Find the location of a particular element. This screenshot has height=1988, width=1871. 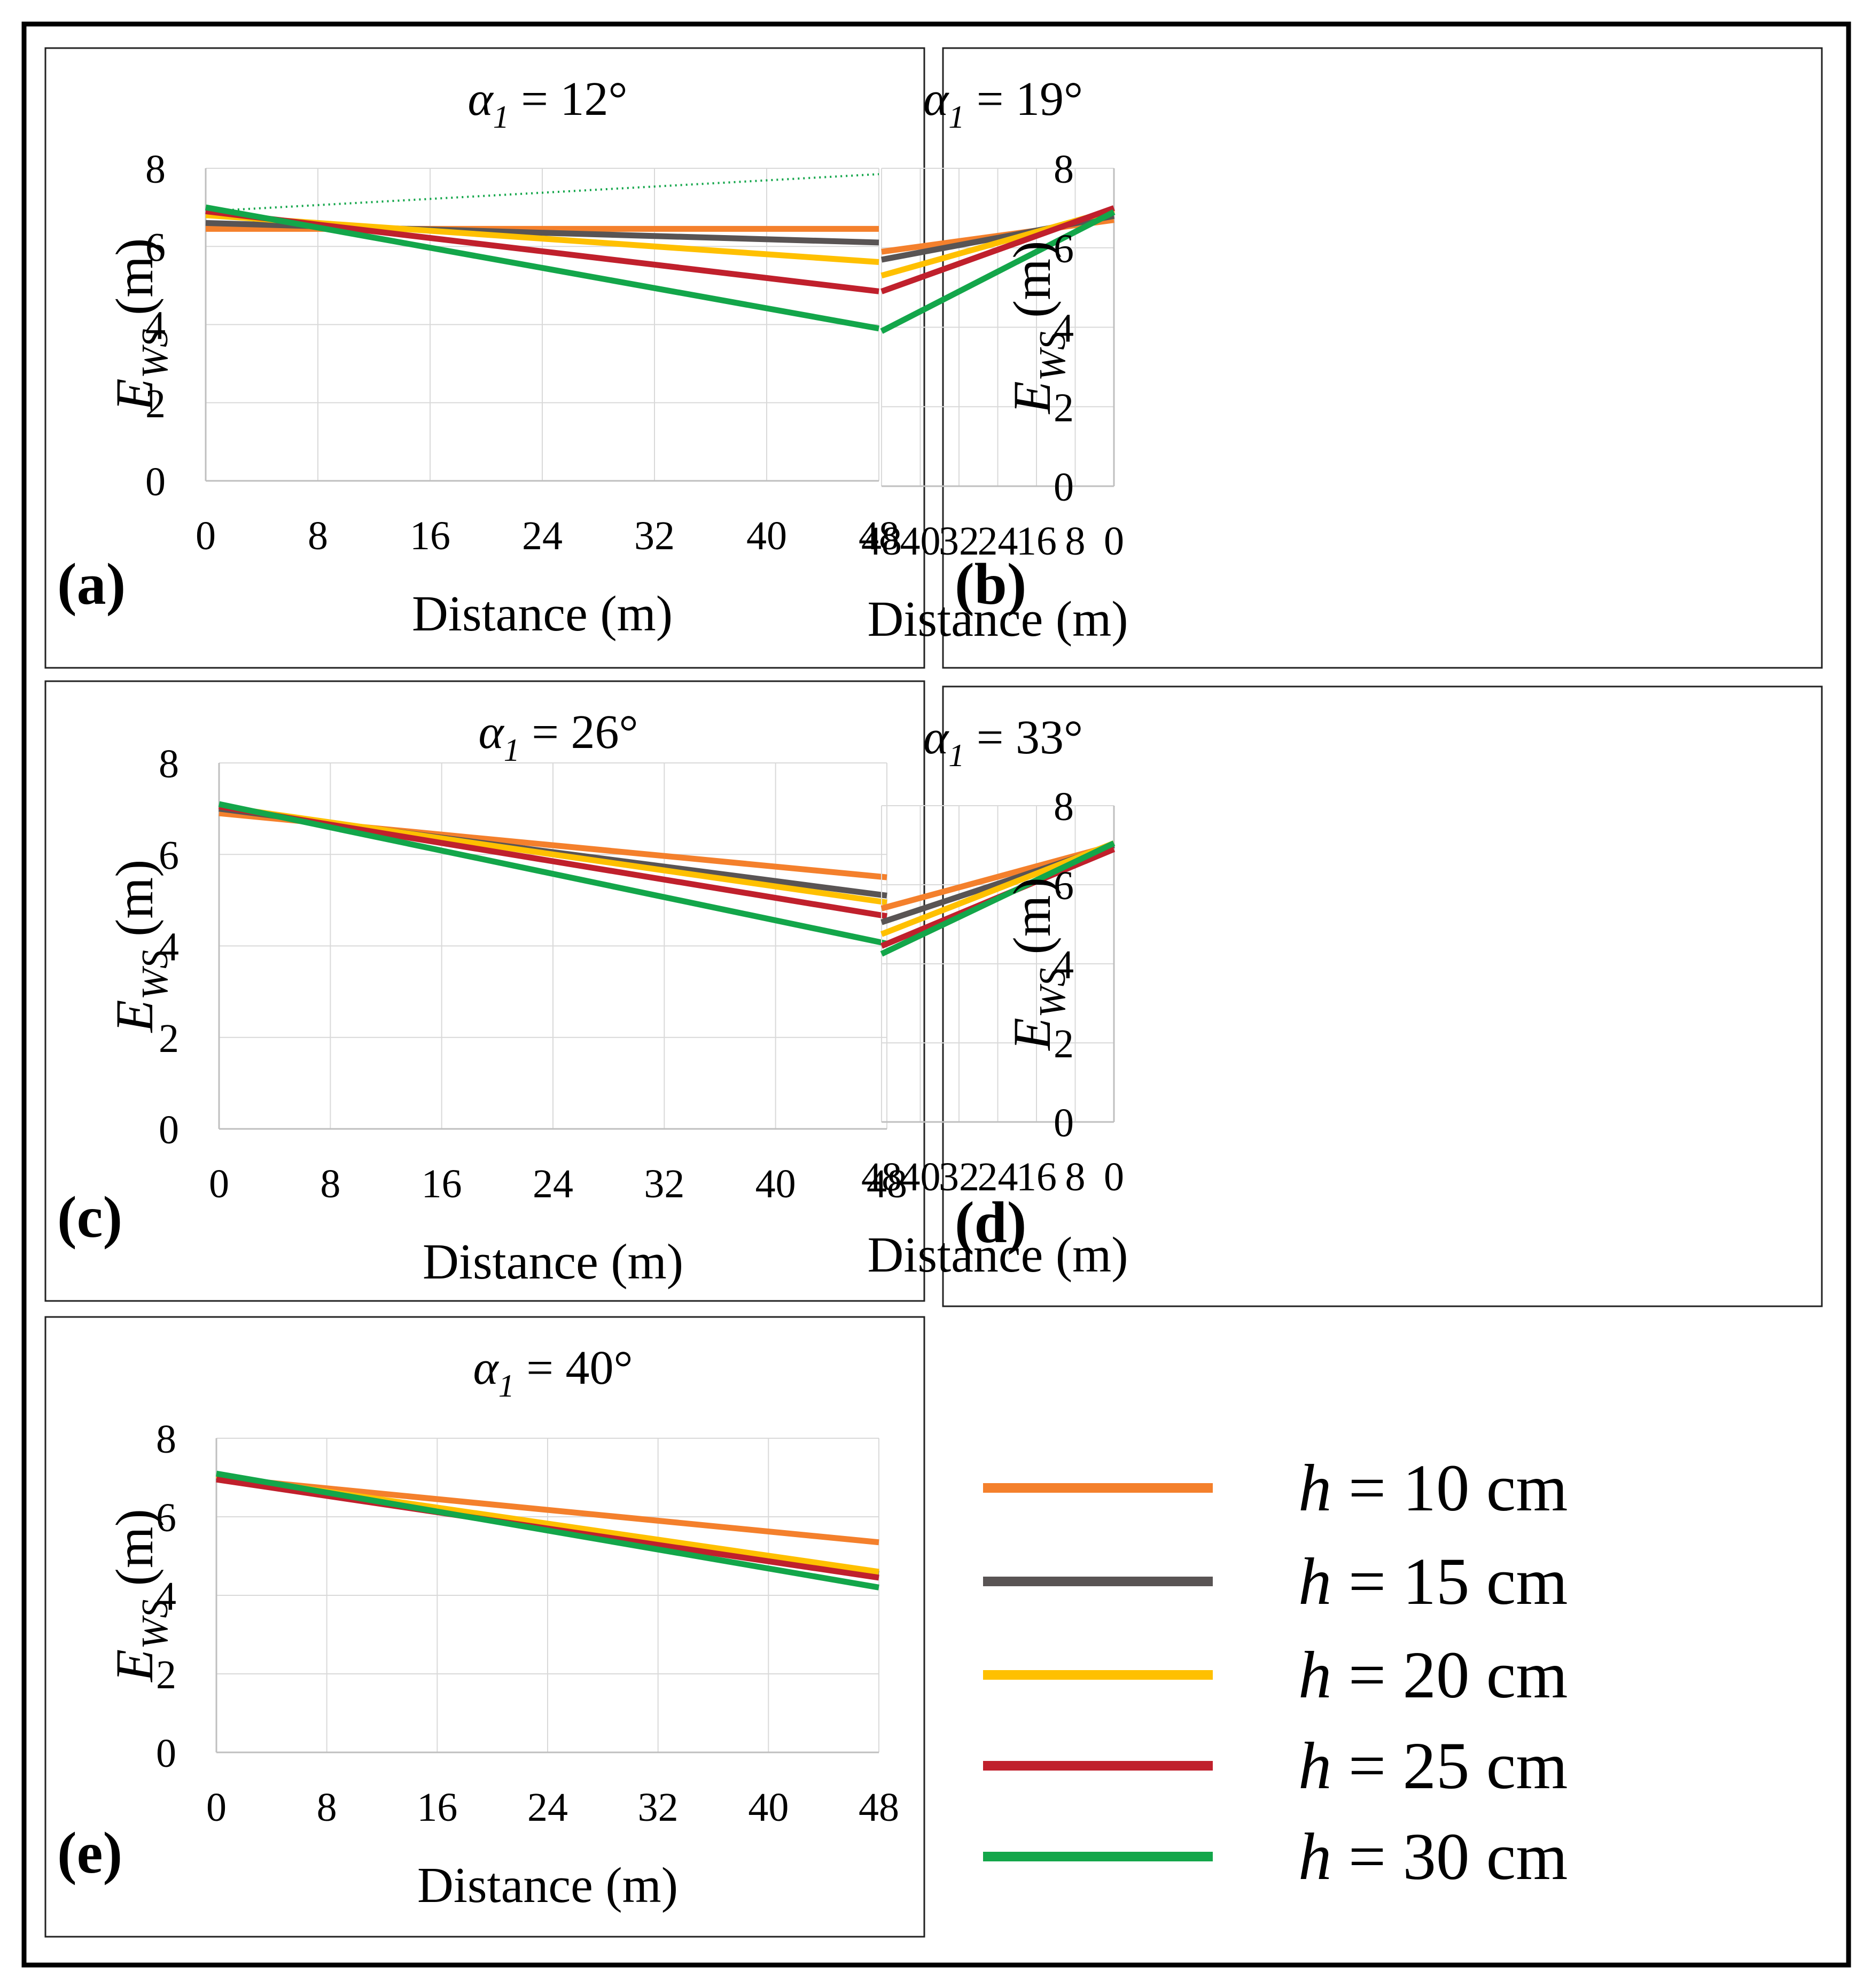

series-line-25cm is located at coordinates (997, 249).